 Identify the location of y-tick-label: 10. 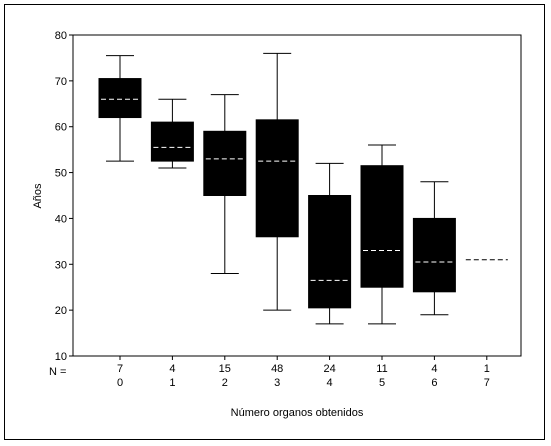
(61, 357).